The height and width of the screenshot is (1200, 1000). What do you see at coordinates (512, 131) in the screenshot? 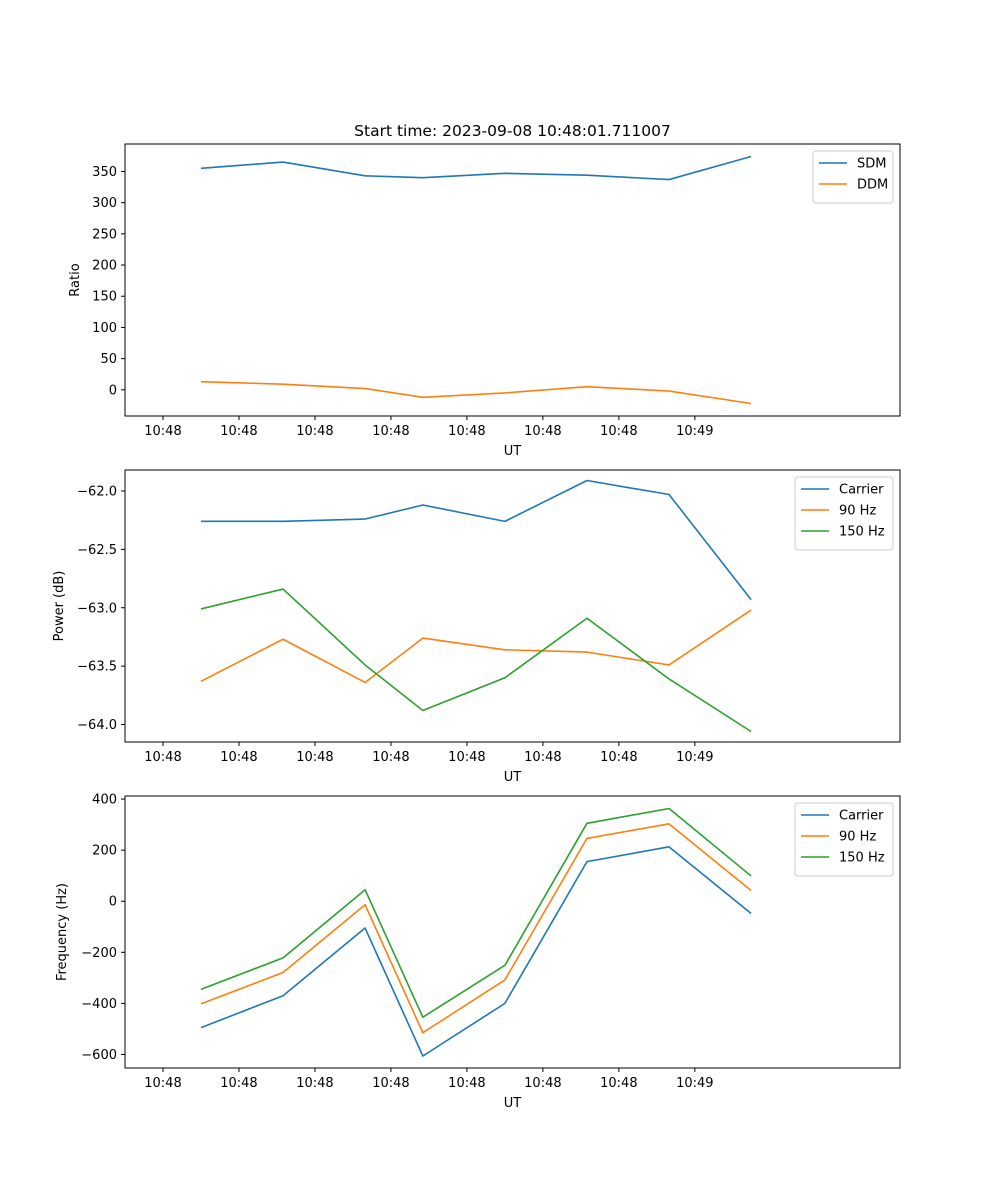
I see `chart-title: Start time: 2023-09-08 10:48:01.711007` at bounding box center [512, 131].